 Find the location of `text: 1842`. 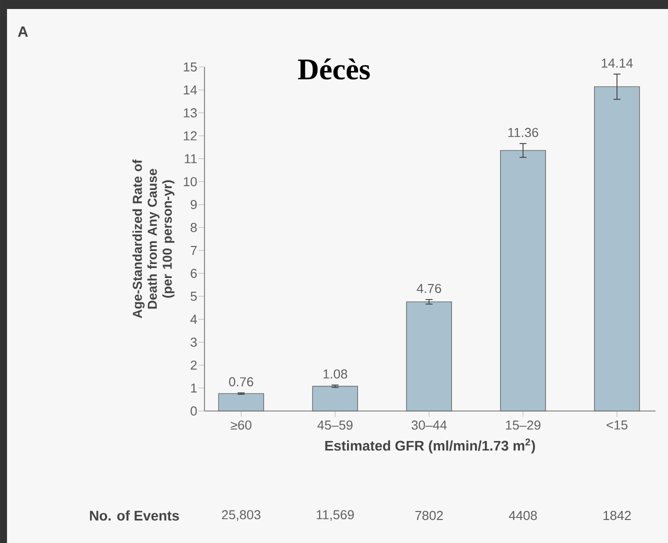

text: 1842 is located at coordinates (617, 515).